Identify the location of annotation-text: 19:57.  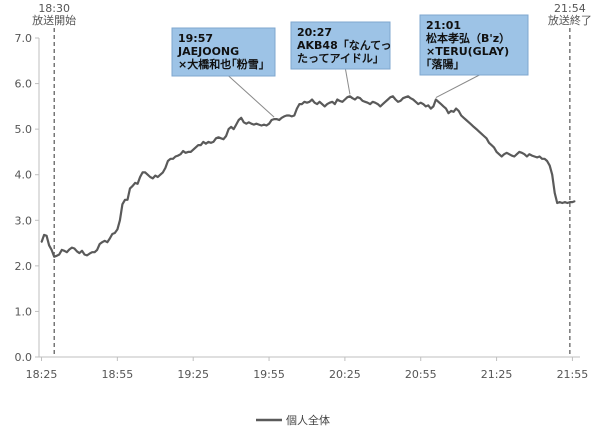
(195, 38).